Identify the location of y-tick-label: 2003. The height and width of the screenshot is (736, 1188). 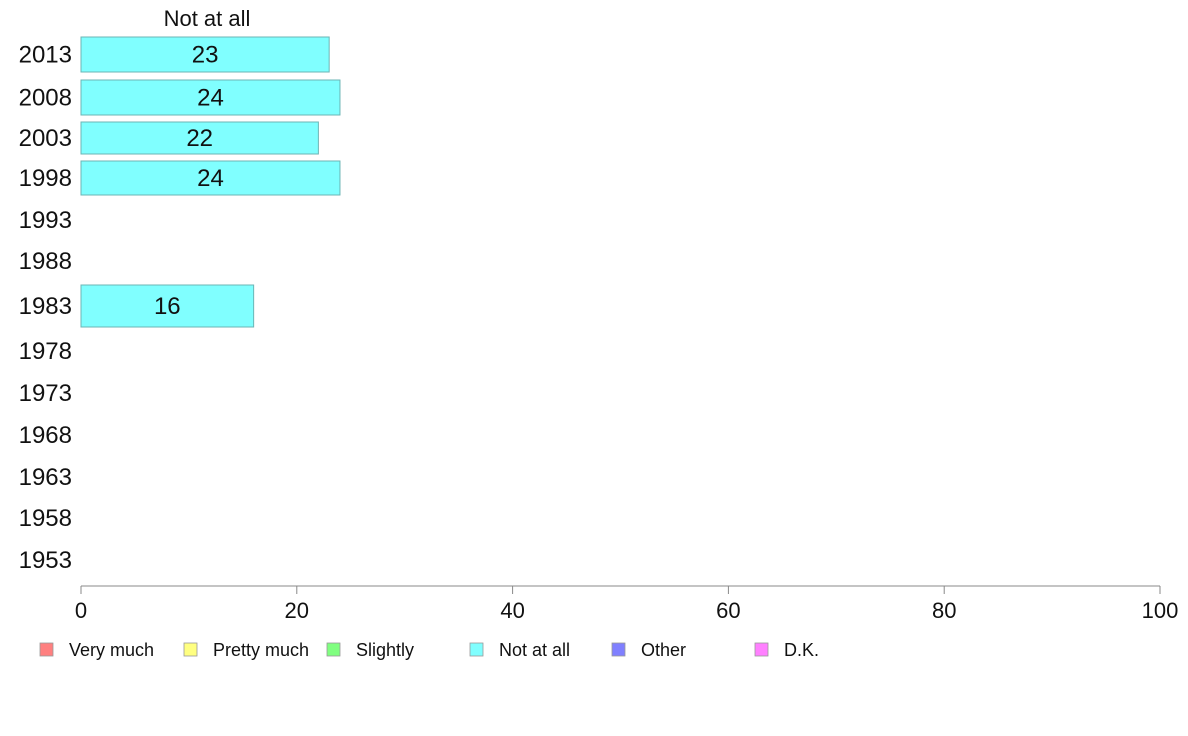
(45, 138).